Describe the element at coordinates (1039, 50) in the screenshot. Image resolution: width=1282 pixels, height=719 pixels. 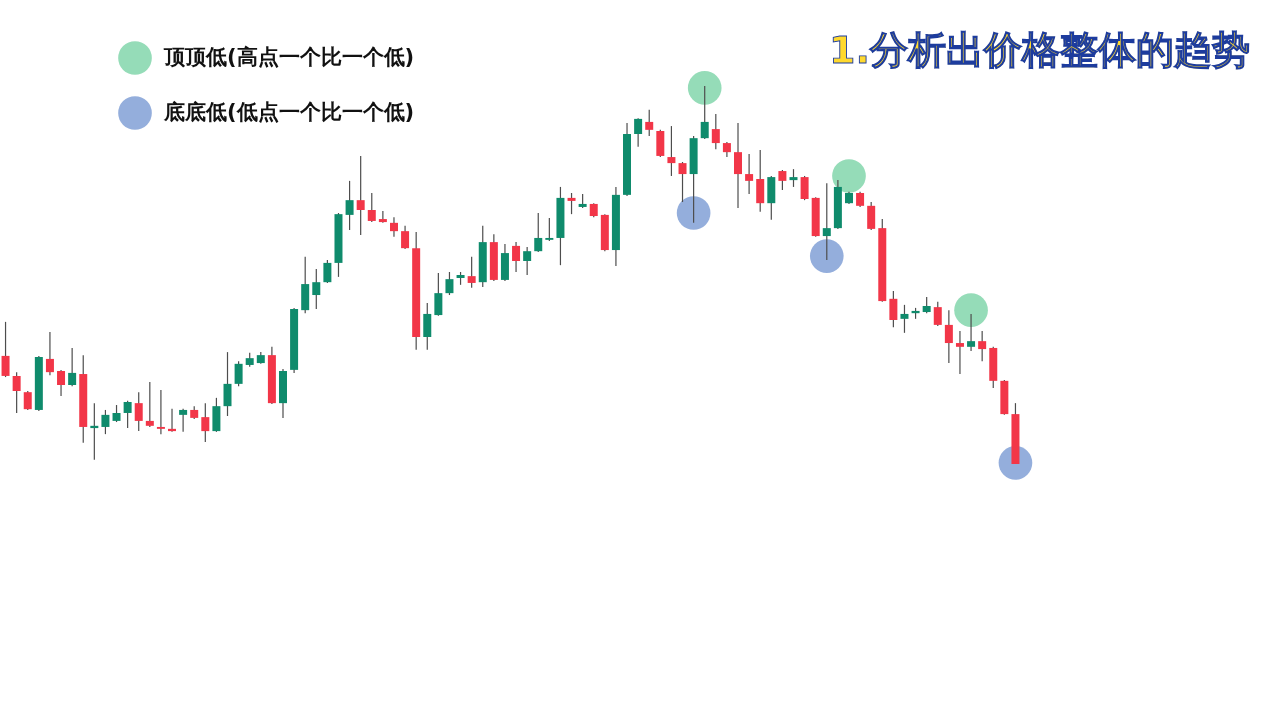
I see `chart-title: 1.分析出价格整体的趋势` at that location.